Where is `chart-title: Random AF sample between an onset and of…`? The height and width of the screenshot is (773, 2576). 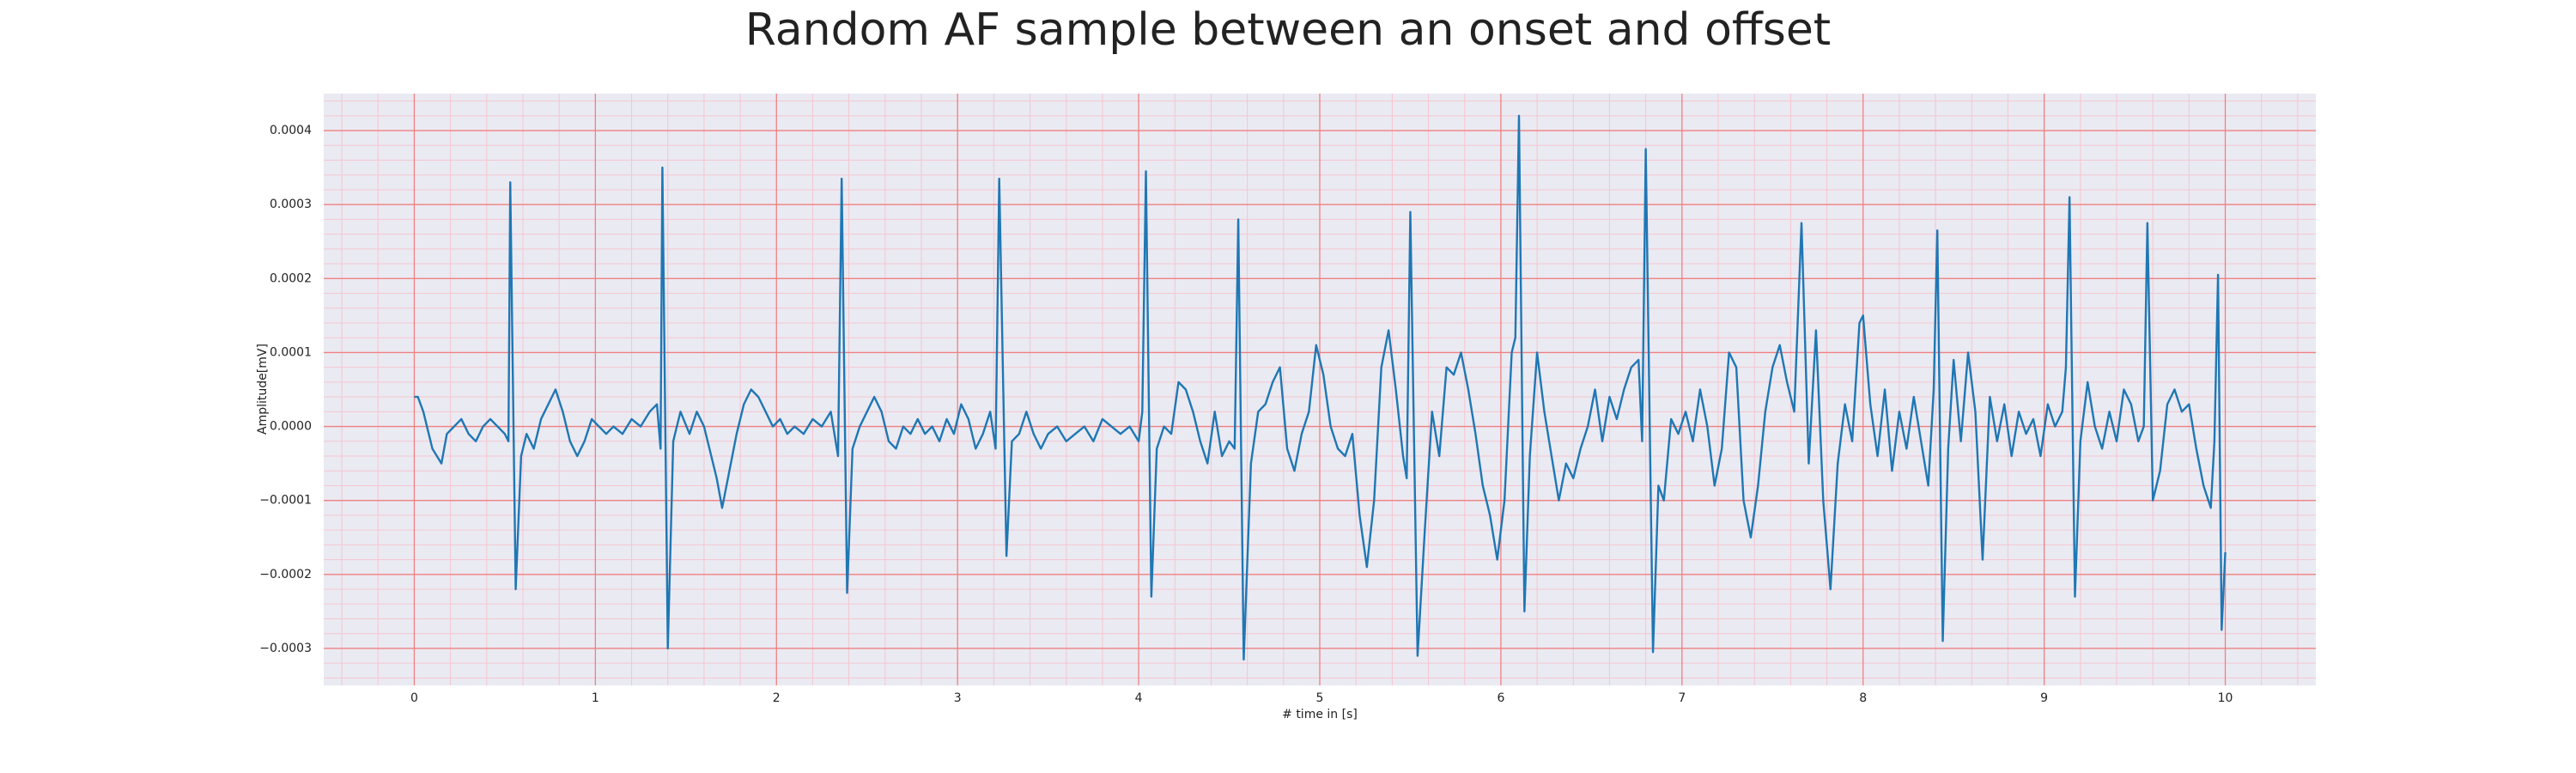 chart-title: Random AF sample between an onset and of… is located at coordinates (1288, 30).